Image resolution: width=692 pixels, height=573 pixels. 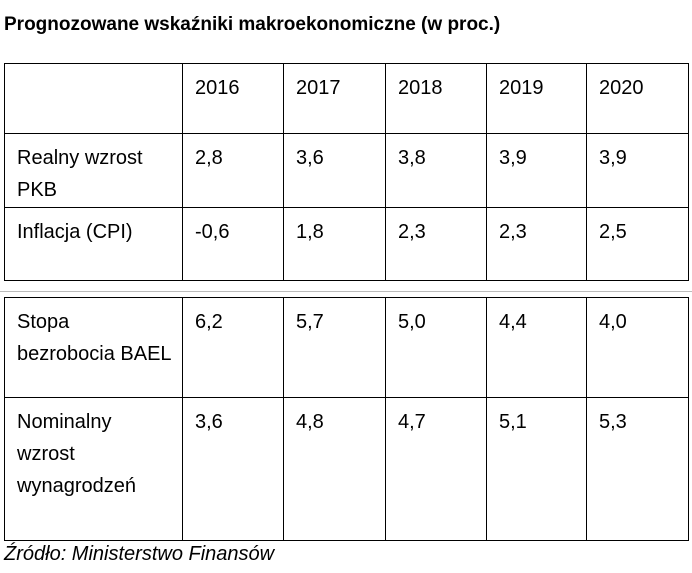 I want to click on table-cell: 6,2, so click(x=233, y=347).